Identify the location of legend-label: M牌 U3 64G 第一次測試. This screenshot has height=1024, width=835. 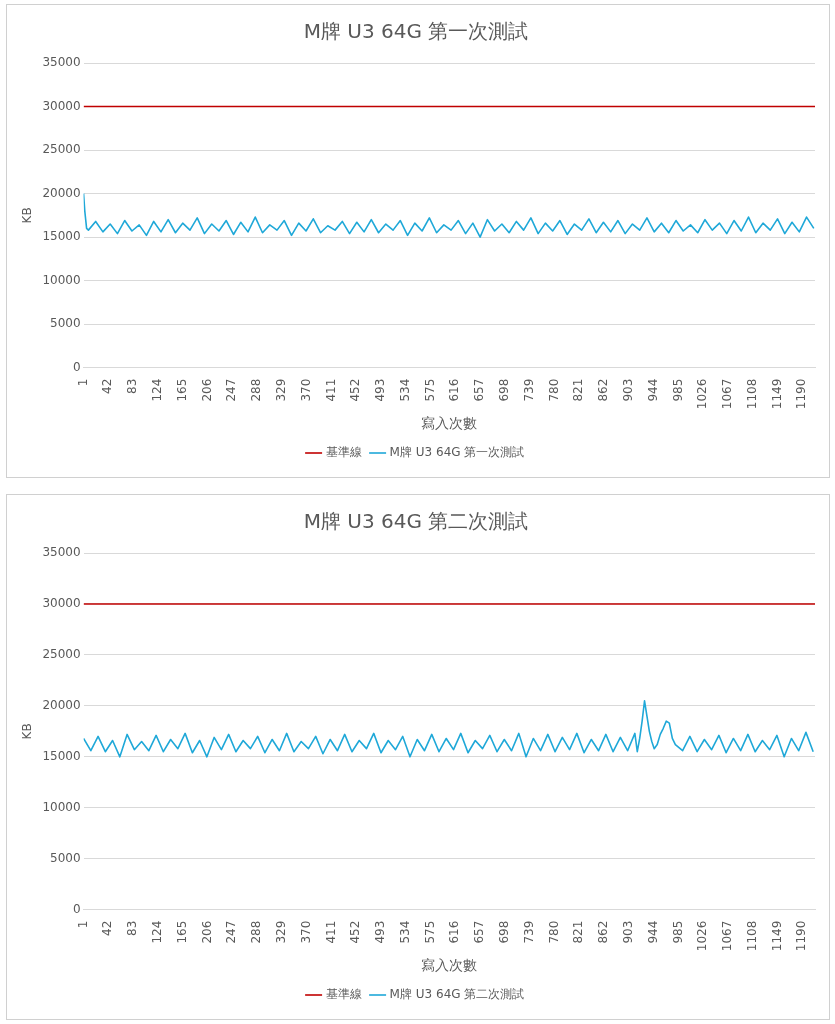
(457, 452).